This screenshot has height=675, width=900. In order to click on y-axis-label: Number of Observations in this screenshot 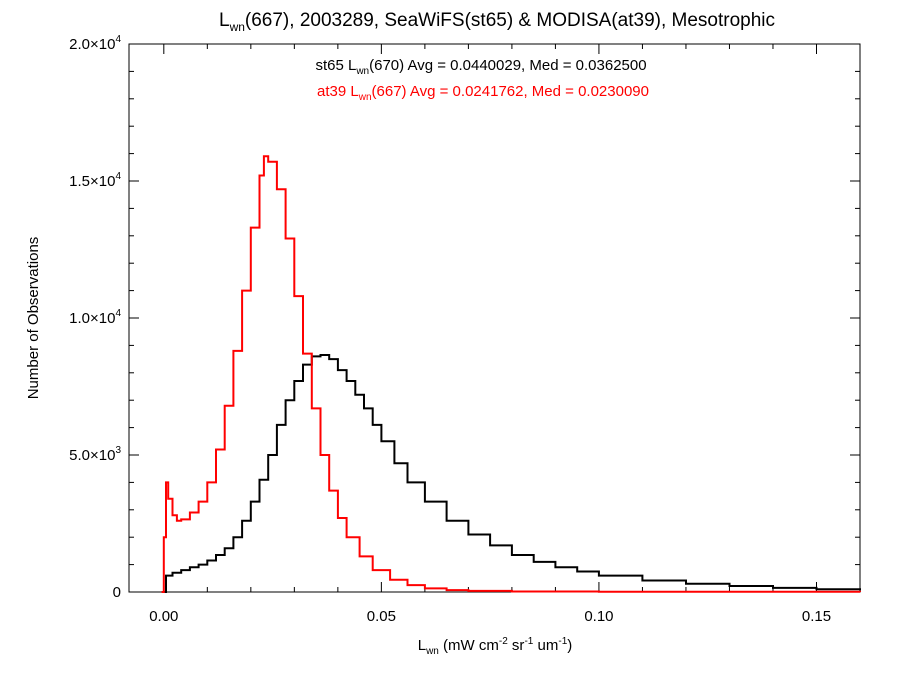, I will do `click(33, 318)`.